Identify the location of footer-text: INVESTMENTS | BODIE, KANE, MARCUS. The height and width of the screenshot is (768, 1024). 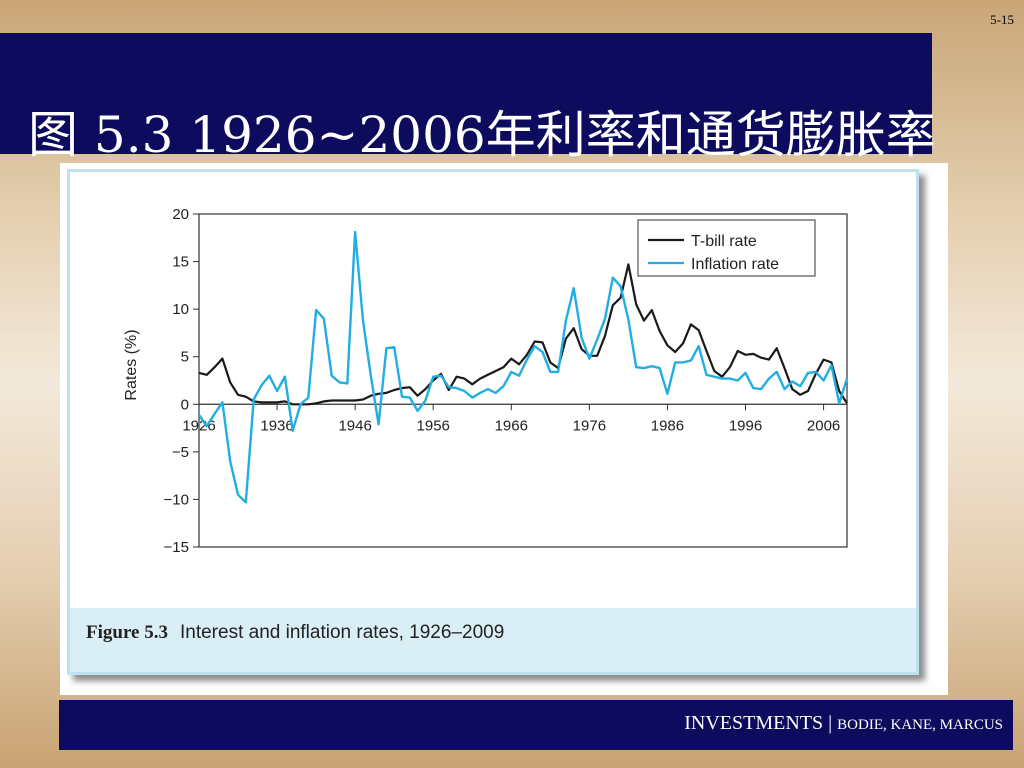
(843, 723).